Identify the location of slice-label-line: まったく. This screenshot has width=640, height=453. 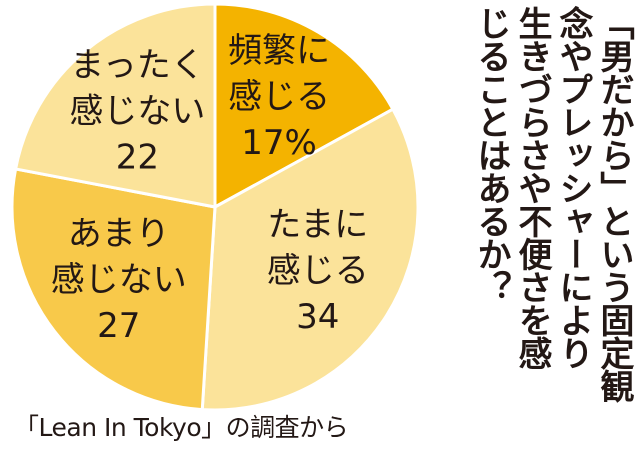
(137, 66).